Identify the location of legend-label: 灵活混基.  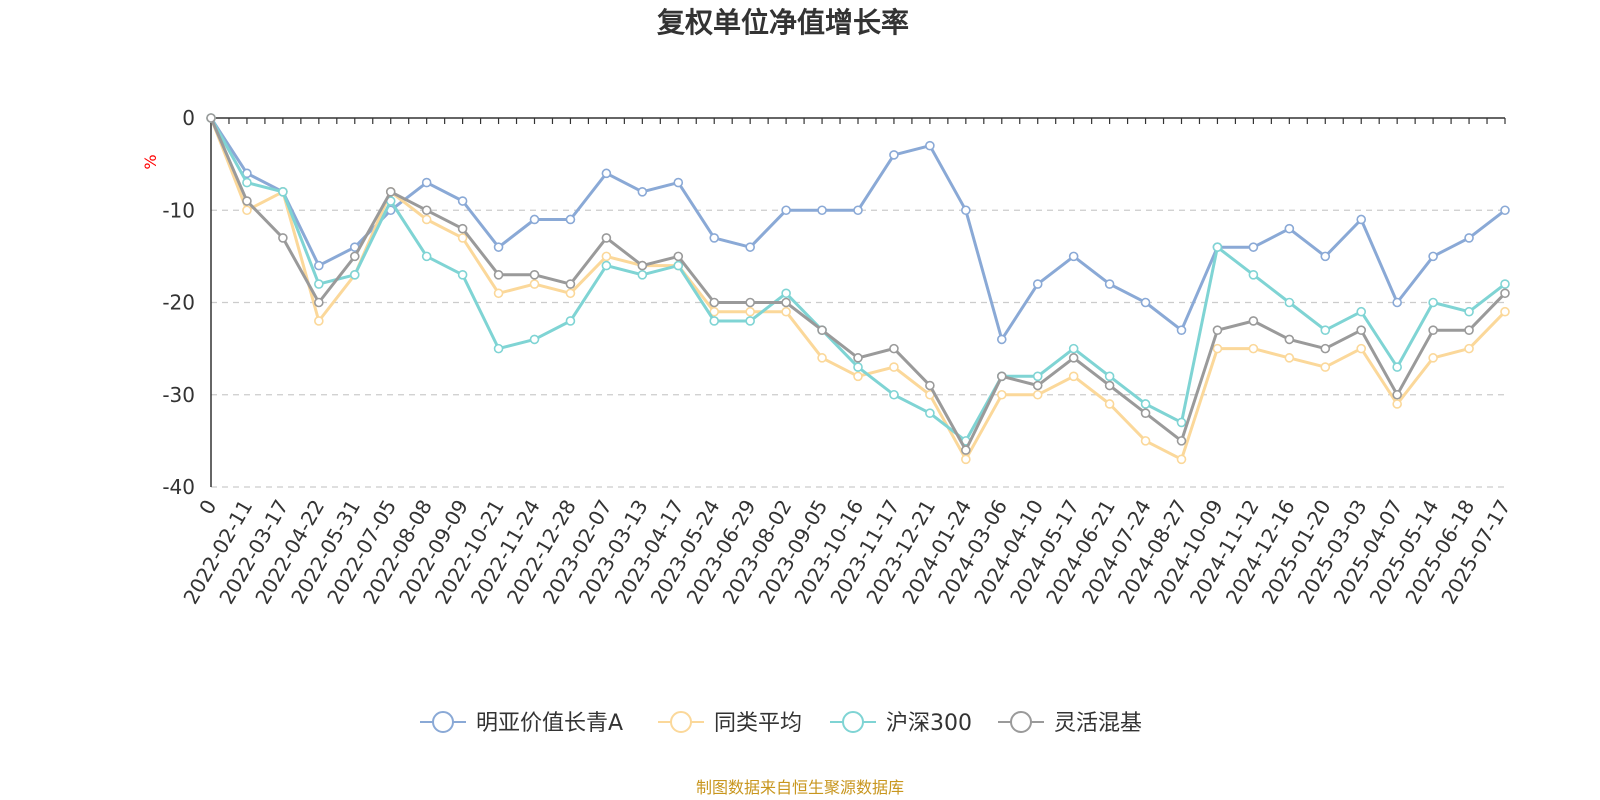
(1098, 723).